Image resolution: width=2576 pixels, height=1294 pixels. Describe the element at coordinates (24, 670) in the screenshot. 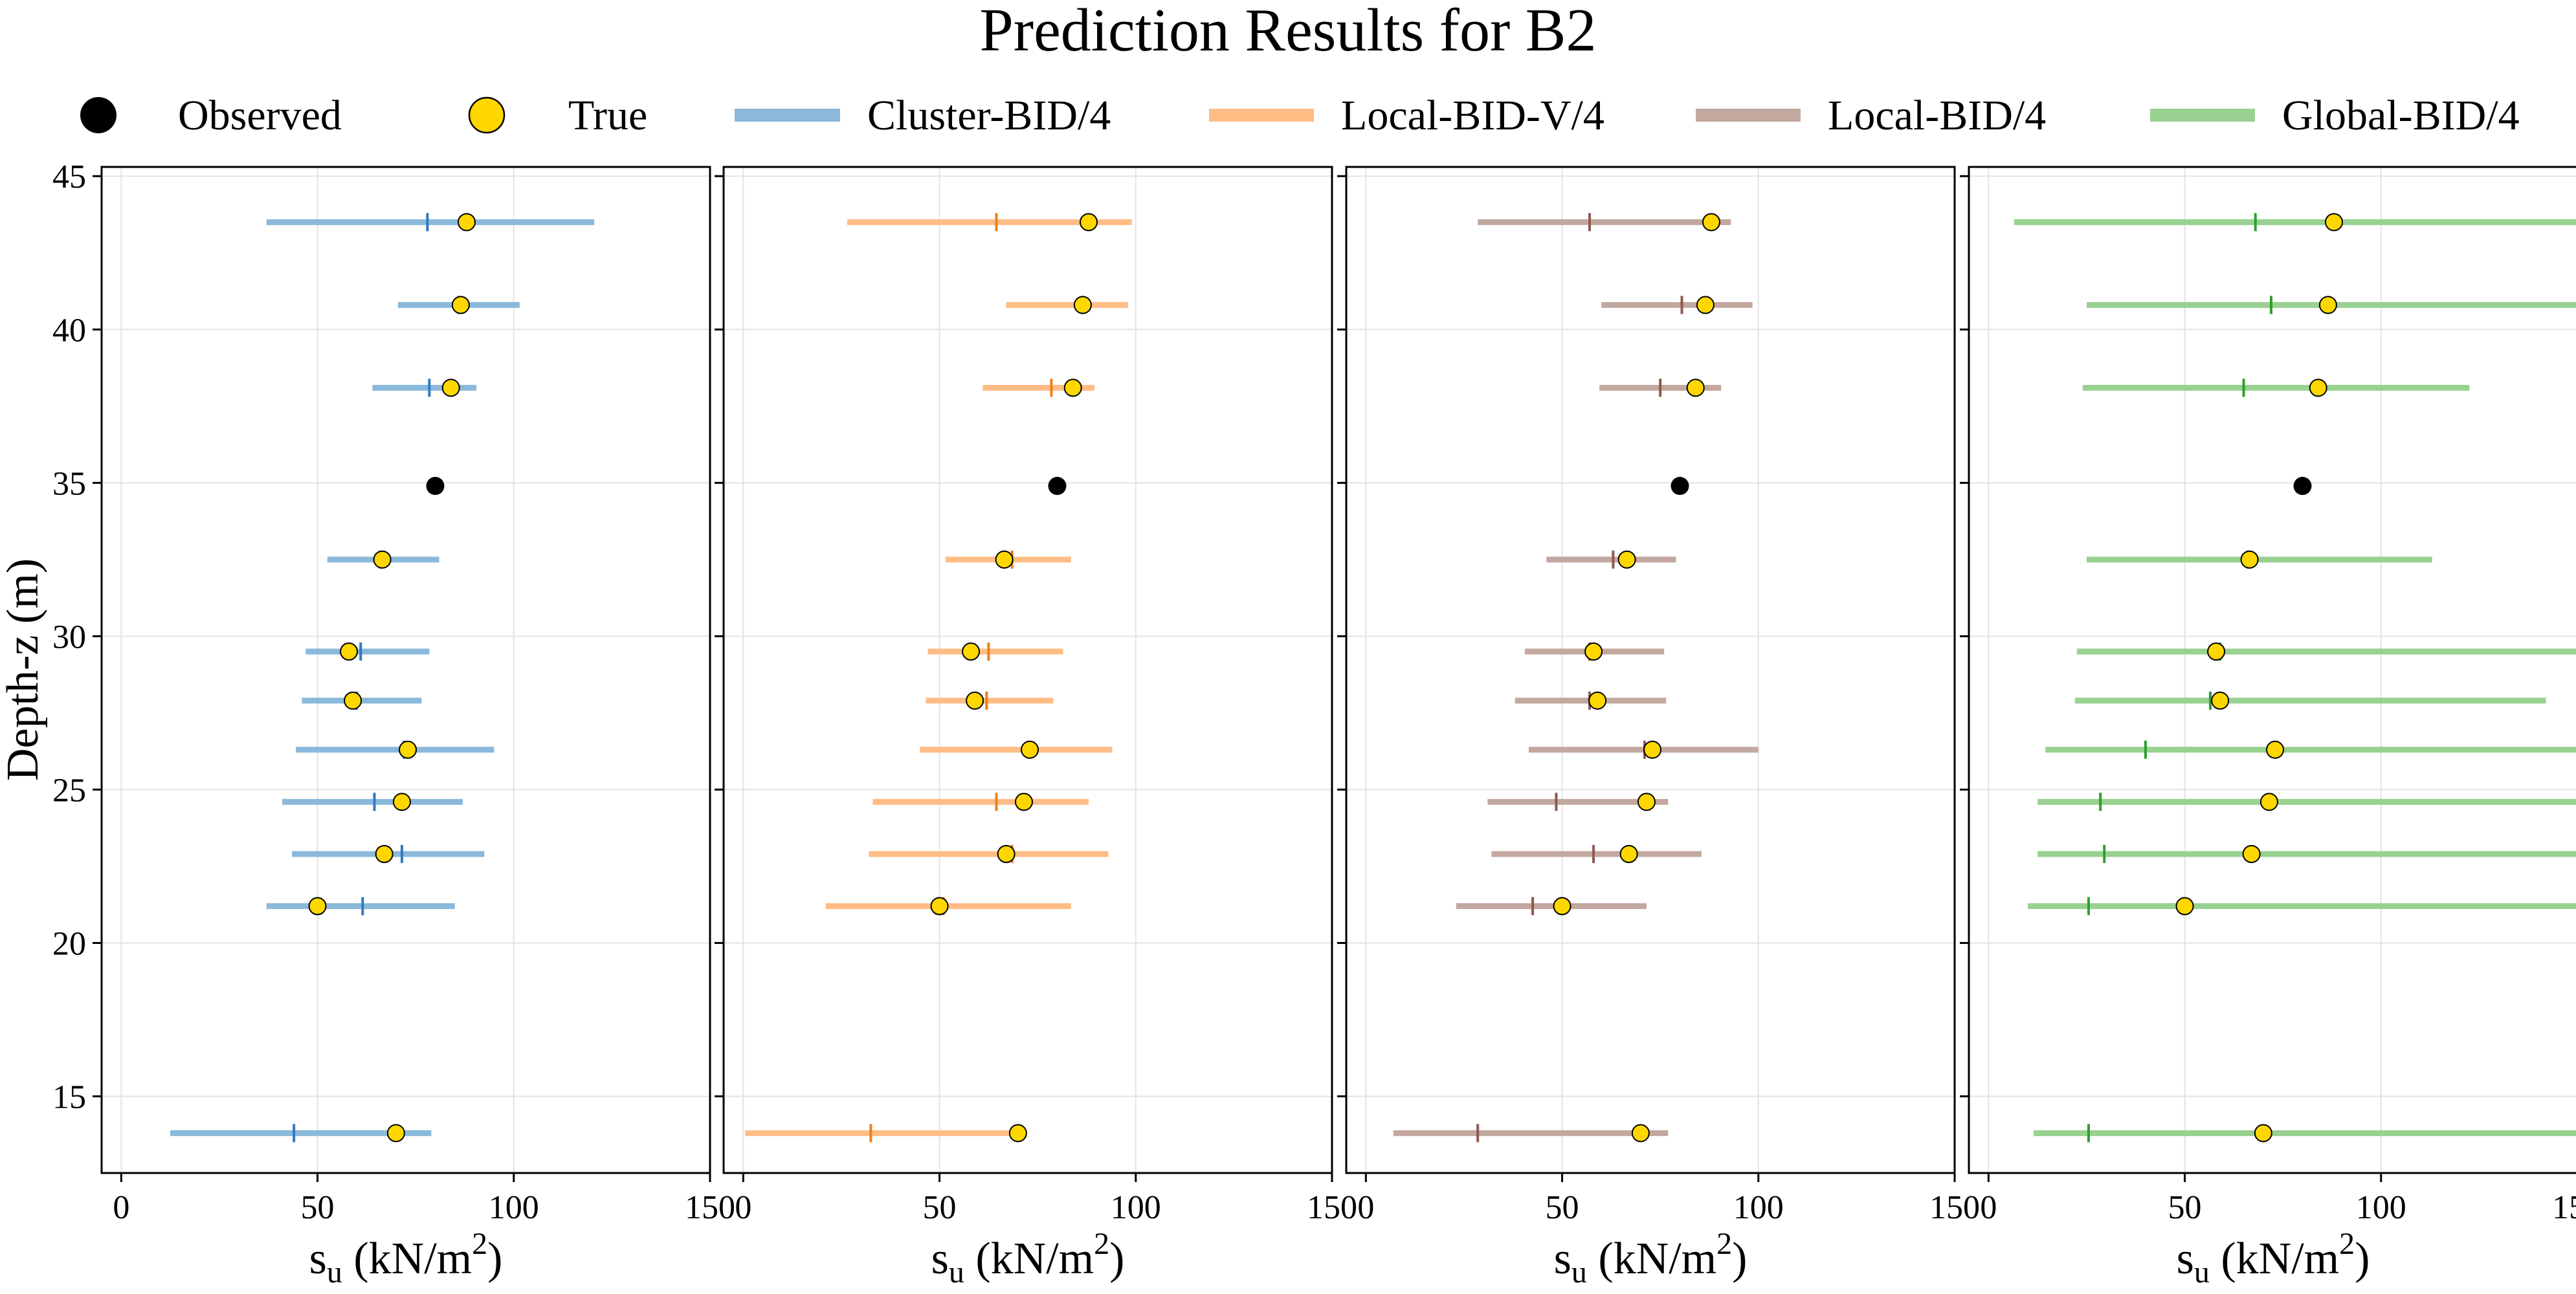

I see `y-axis-label: Depth-z (m)` at that location.